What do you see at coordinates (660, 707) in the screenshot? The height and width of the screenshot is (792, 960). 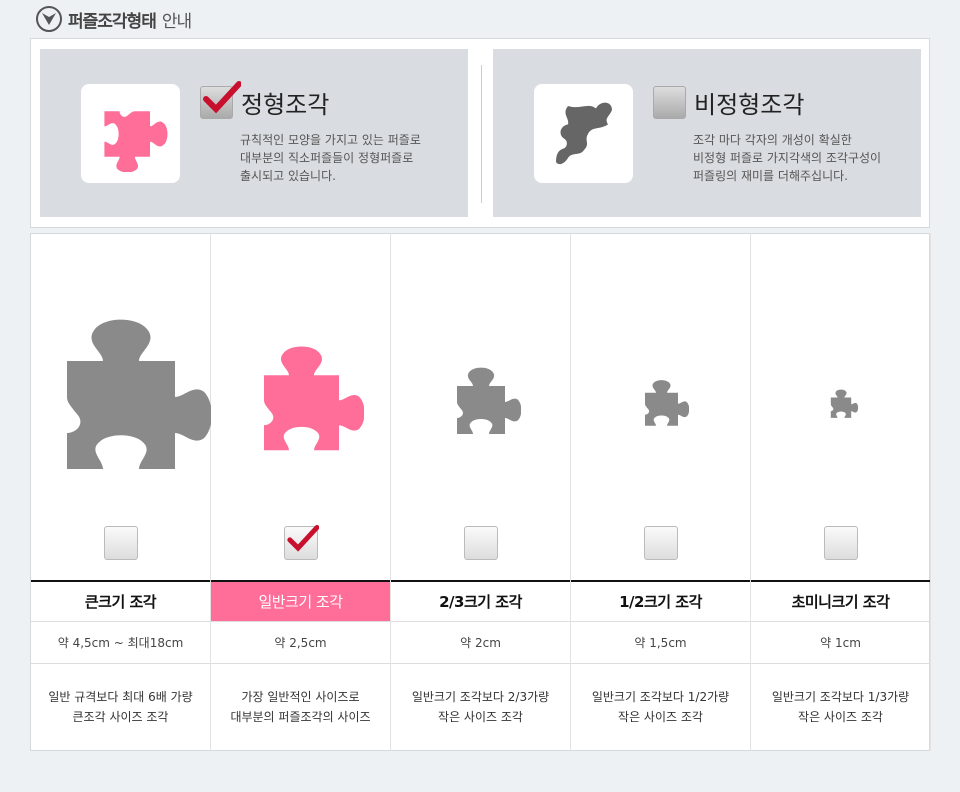 I see `size-description: 일반크기 조각보다 1/2가량 작은 사이즈 조각` at bounding box center [660, 707].